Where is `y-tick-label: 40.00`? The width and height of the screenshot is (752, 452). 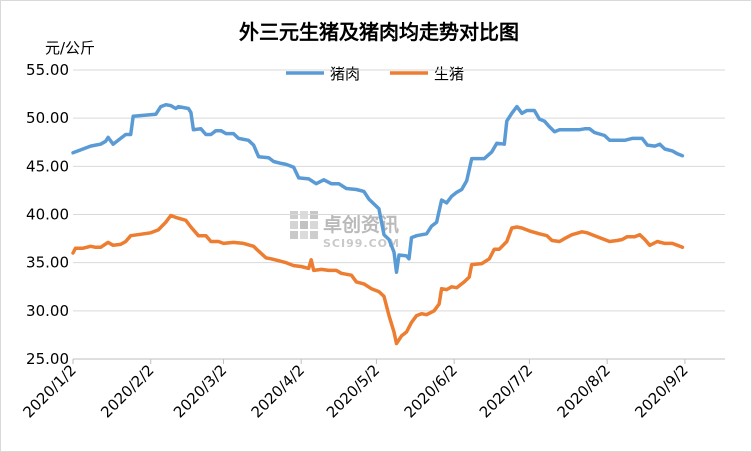 y-tick-label: 40.00 is located at coordinates (47, 215).